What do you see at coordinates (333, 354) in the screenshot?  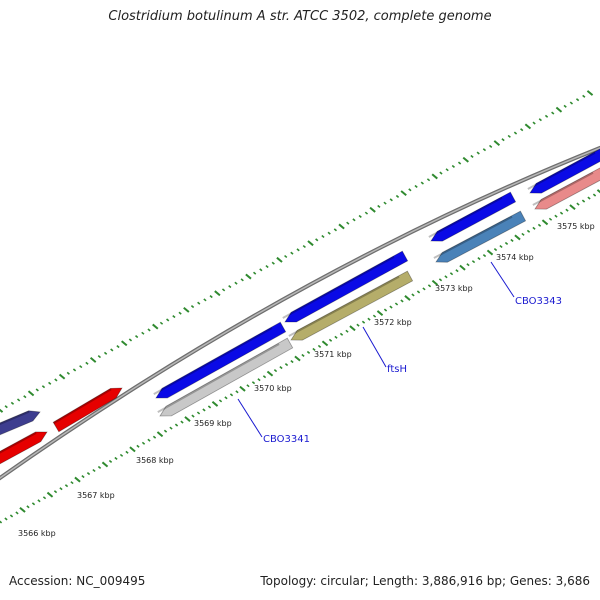 I see `tick-label: 3571 kbp` at bounding box center [333, 354].